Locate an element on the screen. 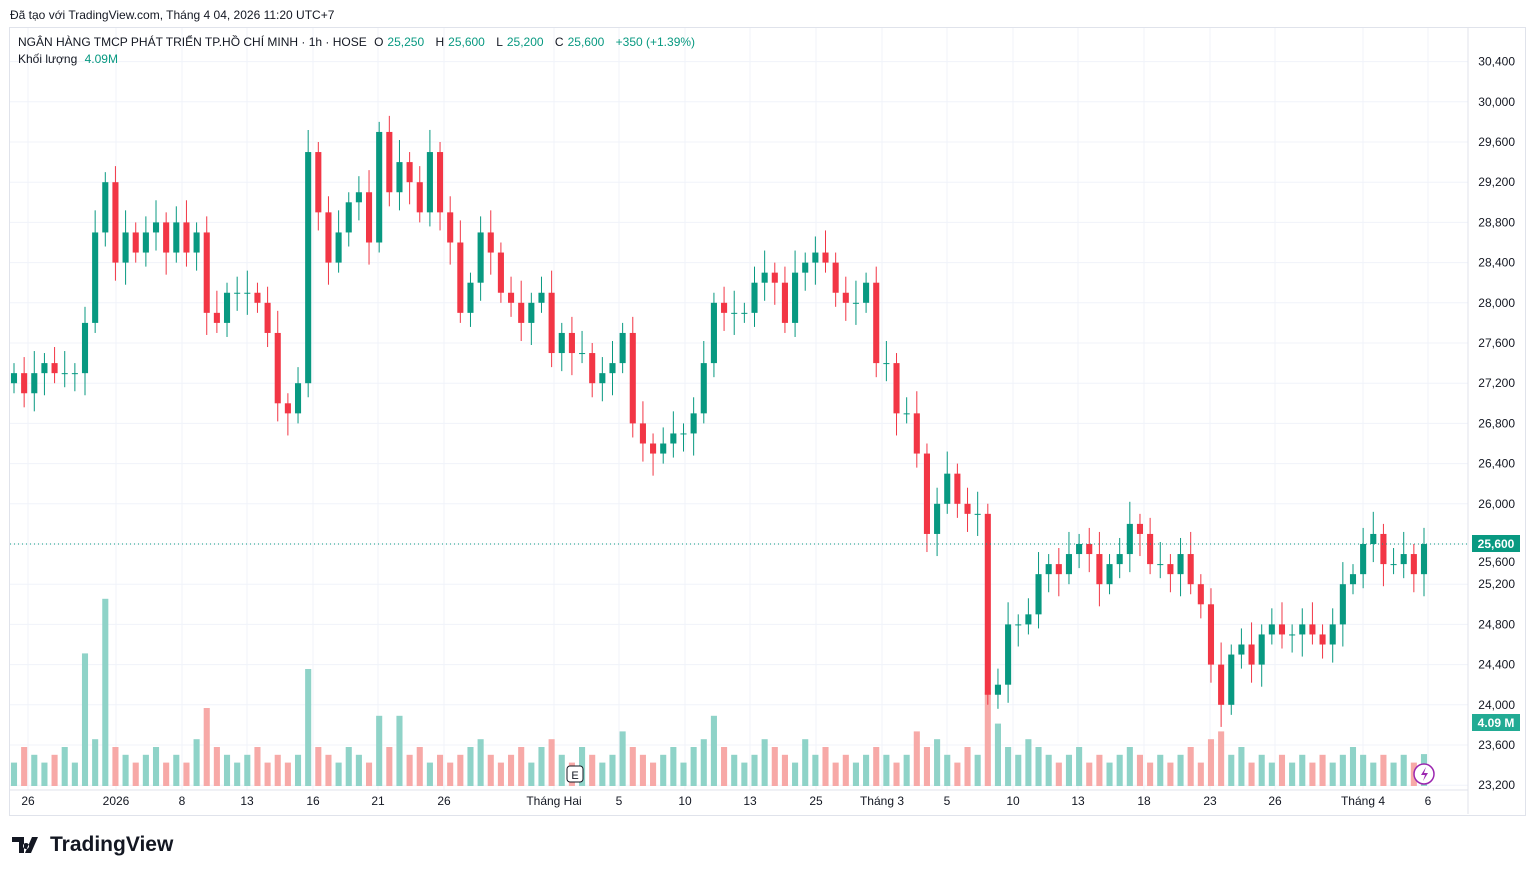 The image size is (1534, 875). x-tick-label: 10 is located at coordinates (1013, 801).